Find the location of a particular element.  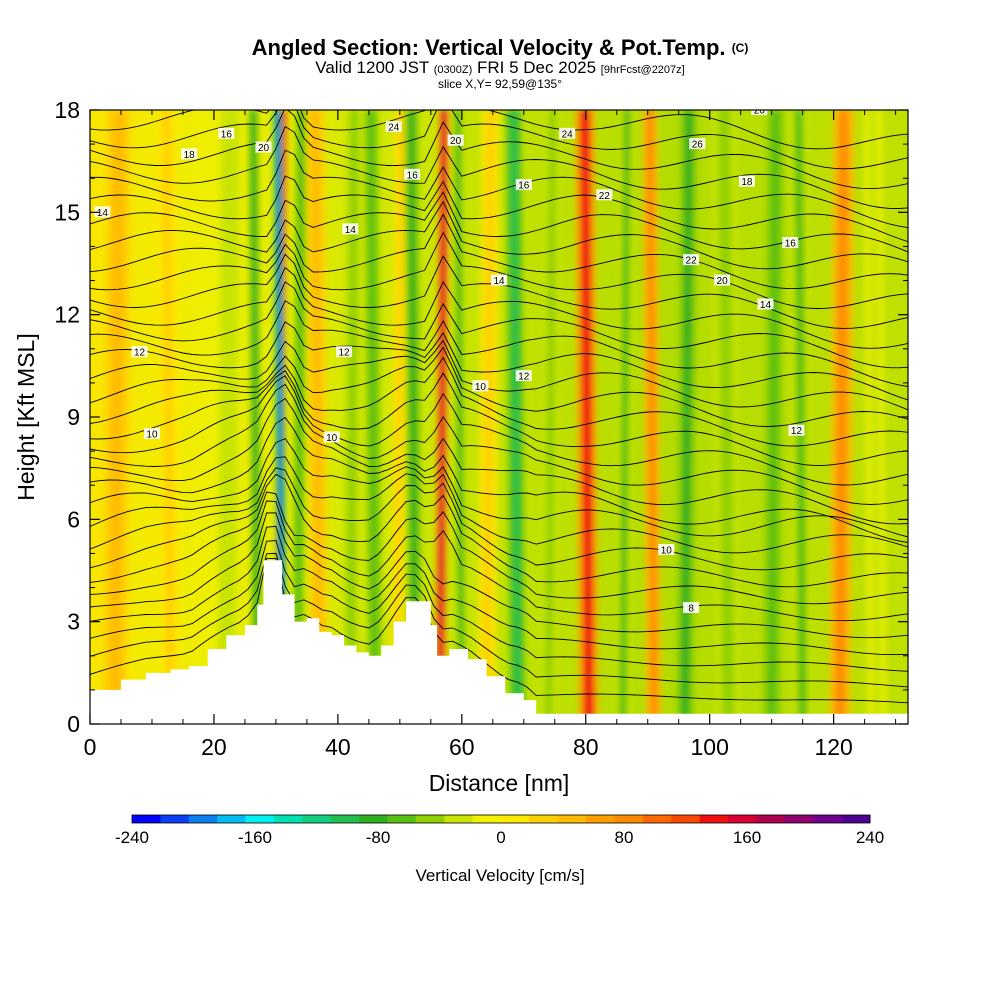

colorbar-tick-label: -160 is located at coordinates (255, 837).